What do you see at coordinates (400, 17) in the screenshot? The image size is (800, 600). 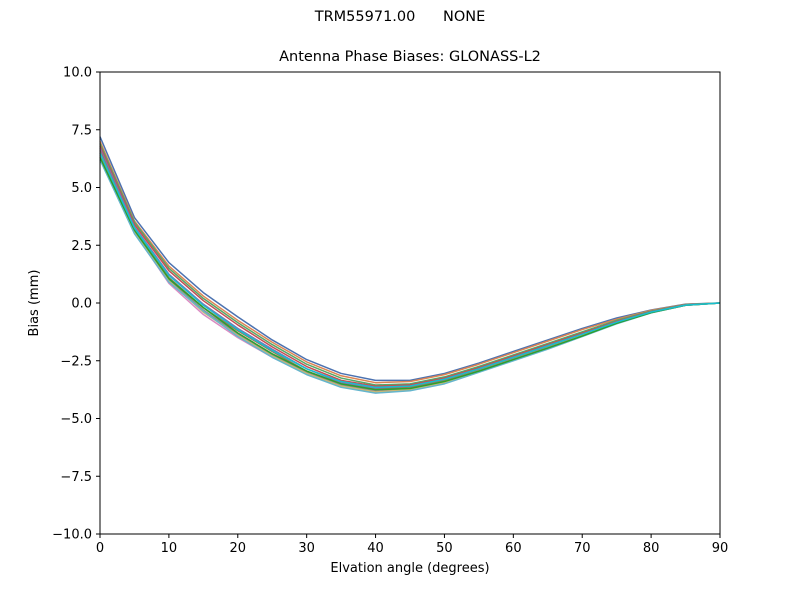 I see `figure-suptitle: TRM55971.00 NONE` at bounding box center [400, 17].